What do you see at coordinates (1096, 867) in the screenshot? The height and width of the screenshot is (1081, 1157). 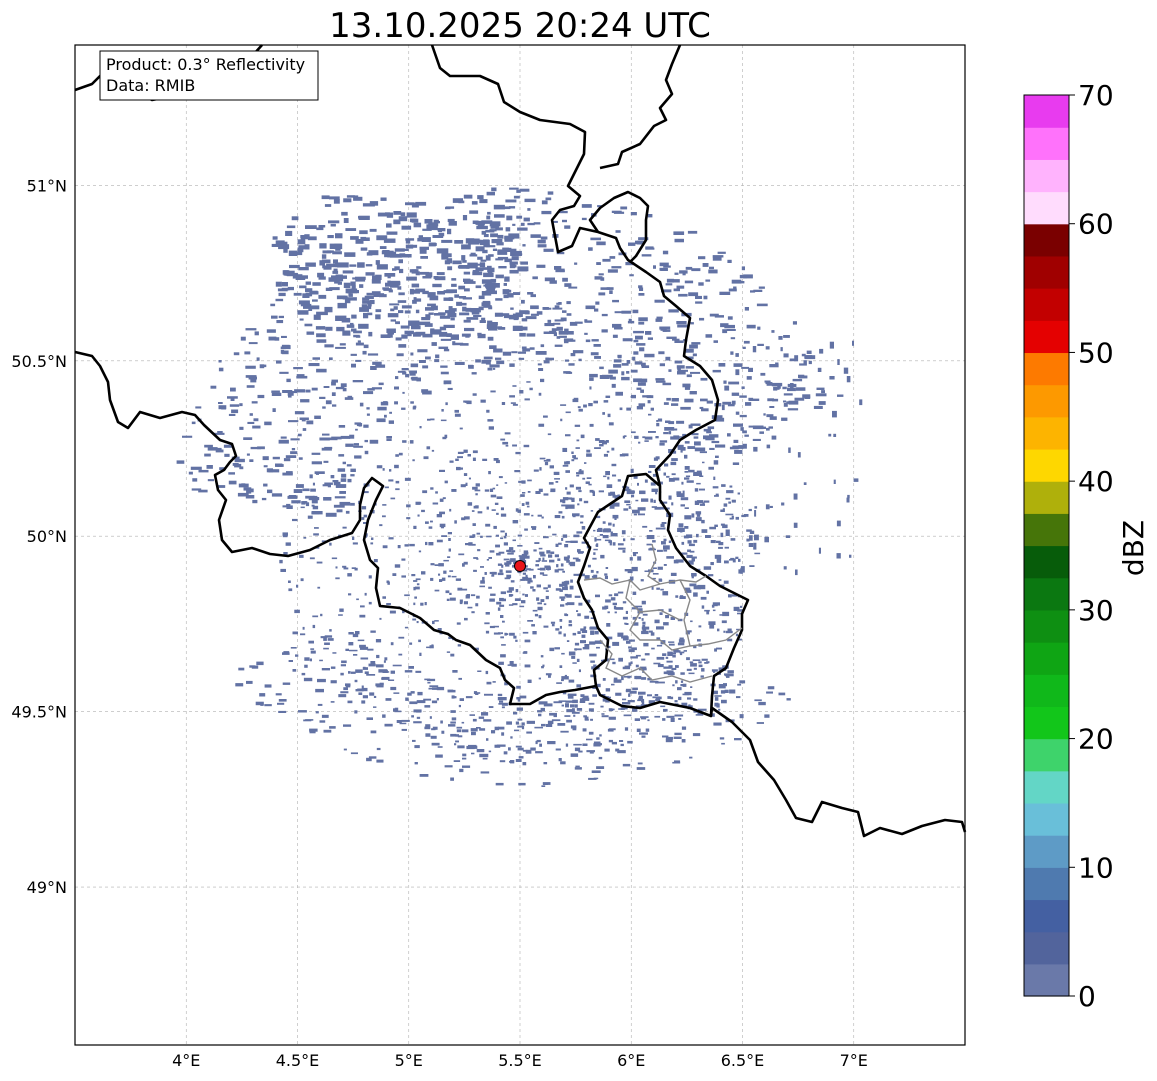 I see `colorbar-tick-label: 10` at bounding box center [1096, 867].